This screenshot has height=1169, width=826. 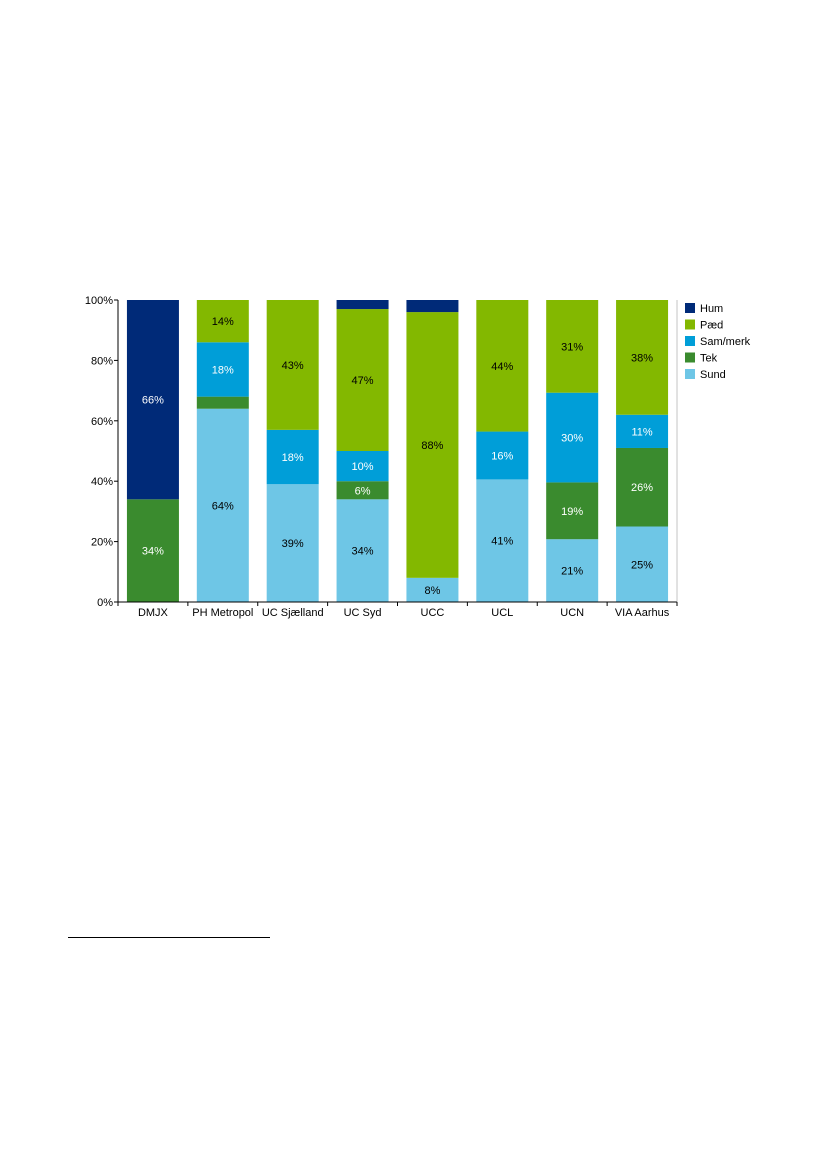 What do you see at coordinates (222, 402) in the screenshot?
I see `bar-segment-tek-ph-metropol` at bounding box center [222, 402].